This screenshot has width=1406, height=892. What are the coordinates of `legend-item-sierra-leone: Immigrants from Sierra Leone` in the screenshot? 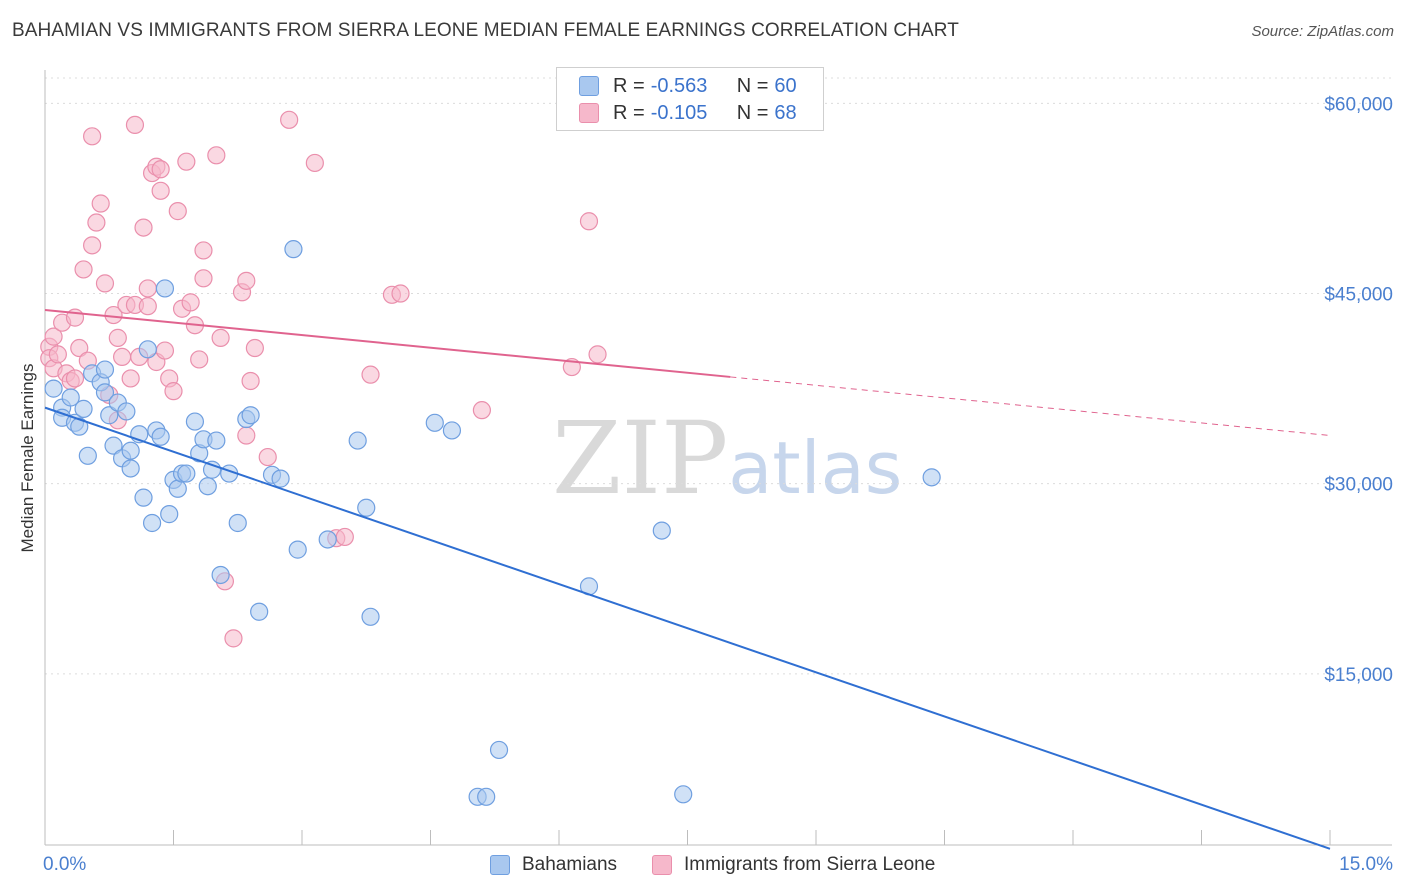 It's located at (793, 865).